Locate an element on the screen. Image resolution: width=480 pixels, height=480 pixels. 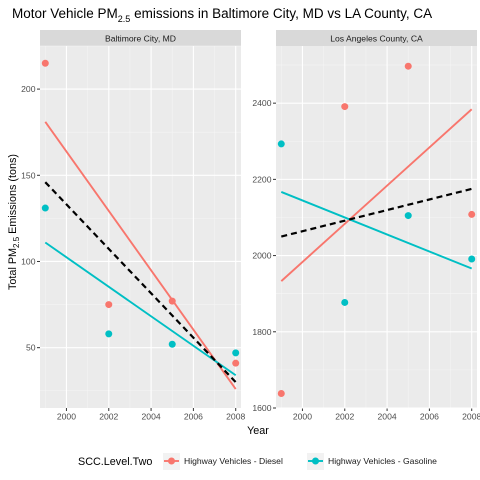
y-tick-label: 2000 is located at coordinates (261, 256).